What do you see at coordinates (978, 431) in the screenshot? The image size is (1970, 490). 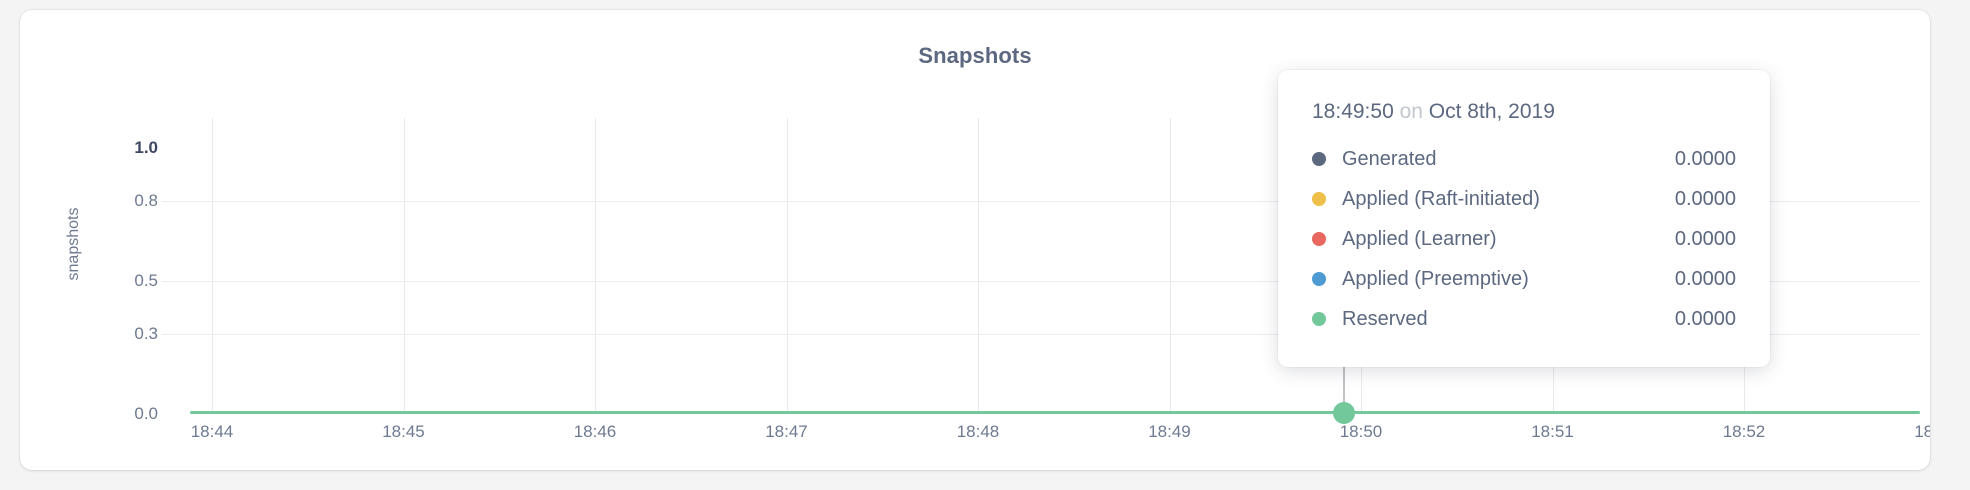 I see `x-axis-tick-label: 18:48` at bounding box center [978, 431].